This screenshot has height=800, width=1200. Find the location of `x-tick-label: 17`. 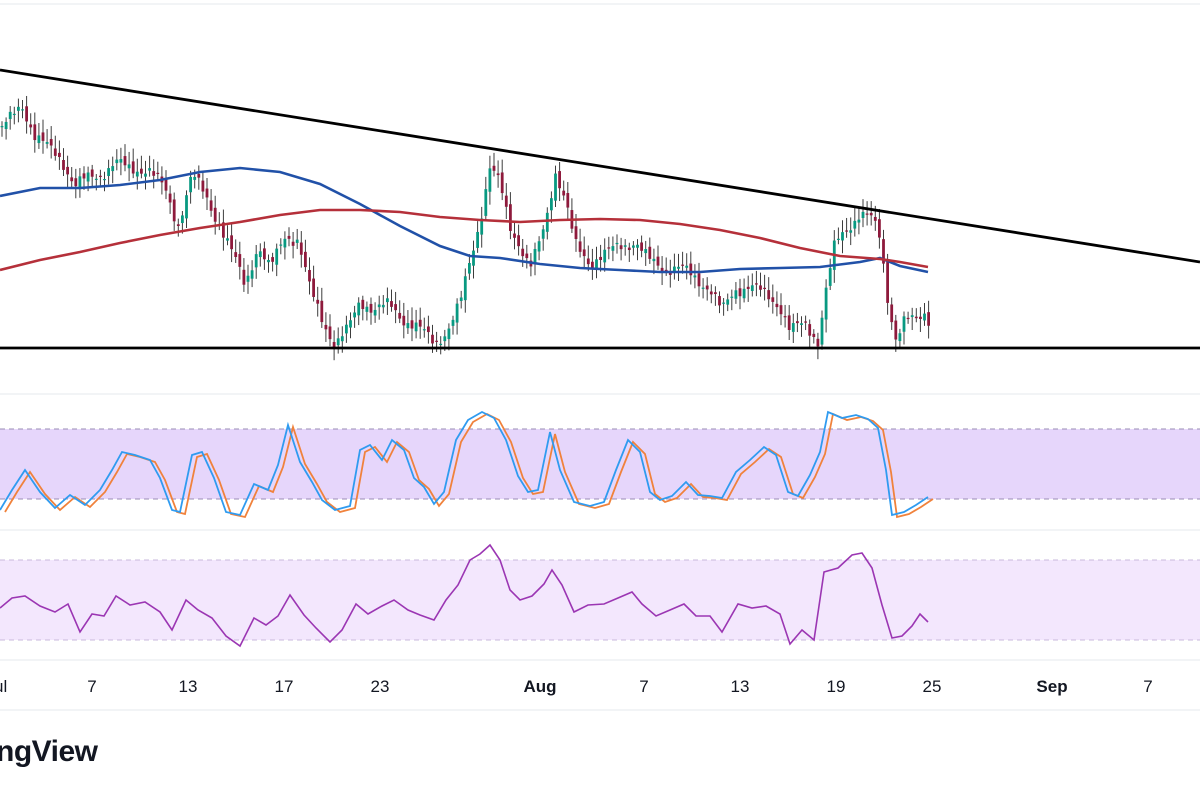

x-tick-label: 17 is located at coordinates (284, 686).